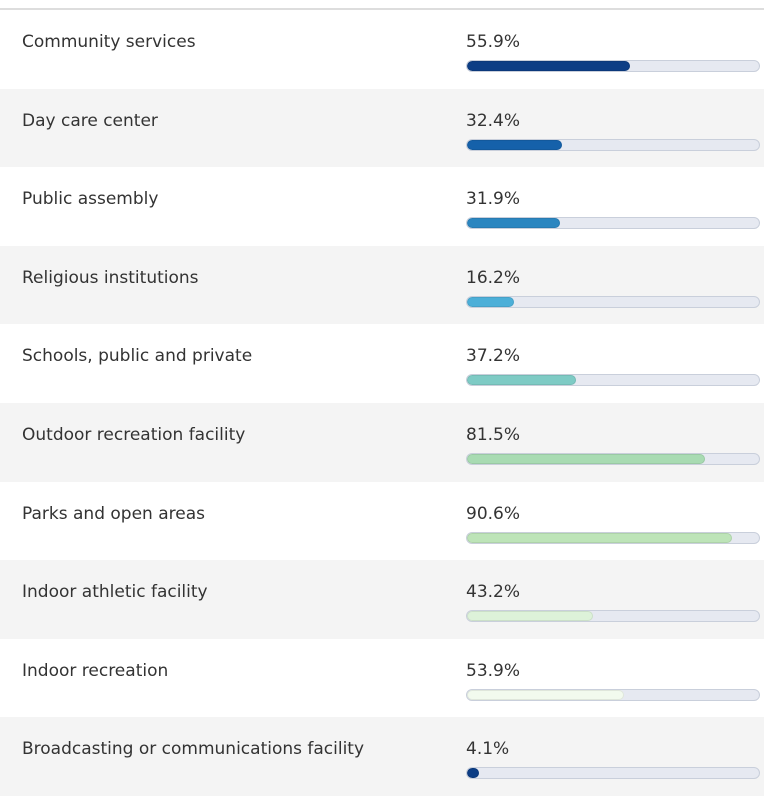  Describe the element at coordinates (493, 120) in the screenshot. I see `value-label: 32.4%` at that location.